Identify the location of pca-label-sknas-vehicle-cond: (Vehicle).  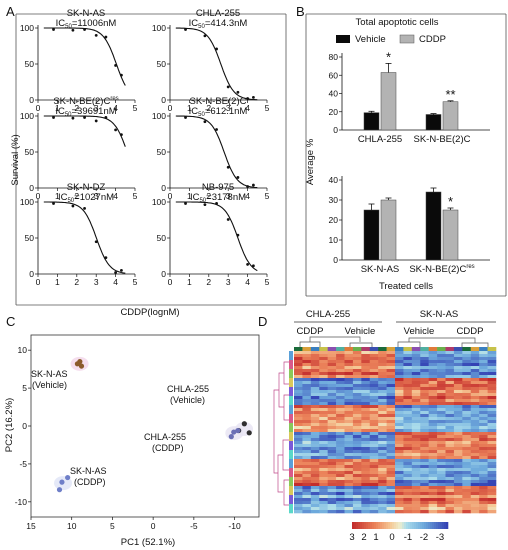
(49, 385).